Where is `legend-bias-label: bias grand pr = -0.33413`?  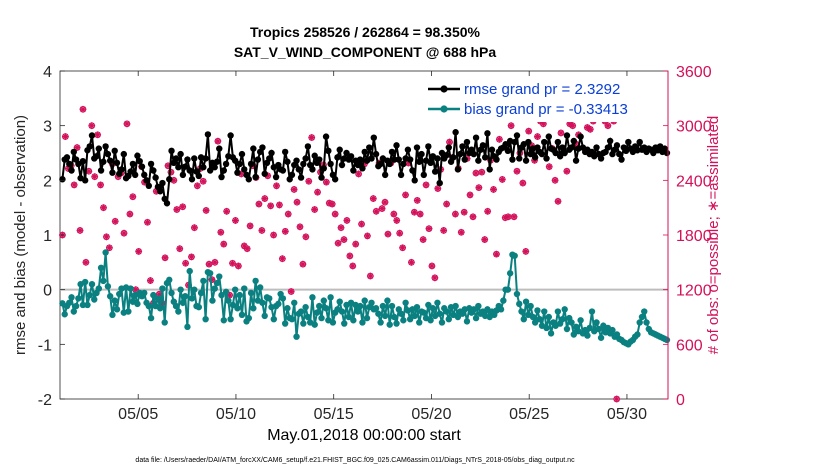
legend-bias-label: bias grand pr = -0.33413 is located at coordinates (546, 109).